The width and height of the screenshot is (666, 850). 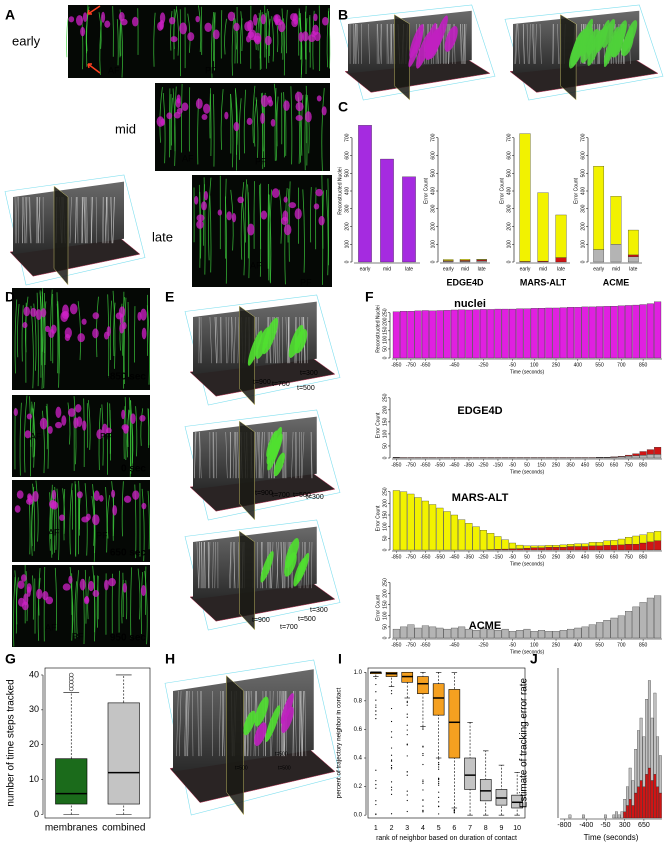 What do you see at coordinates (385, 357) in the screenshot?
I see `y-tick-label: 0` at bounding box center [385, 357].